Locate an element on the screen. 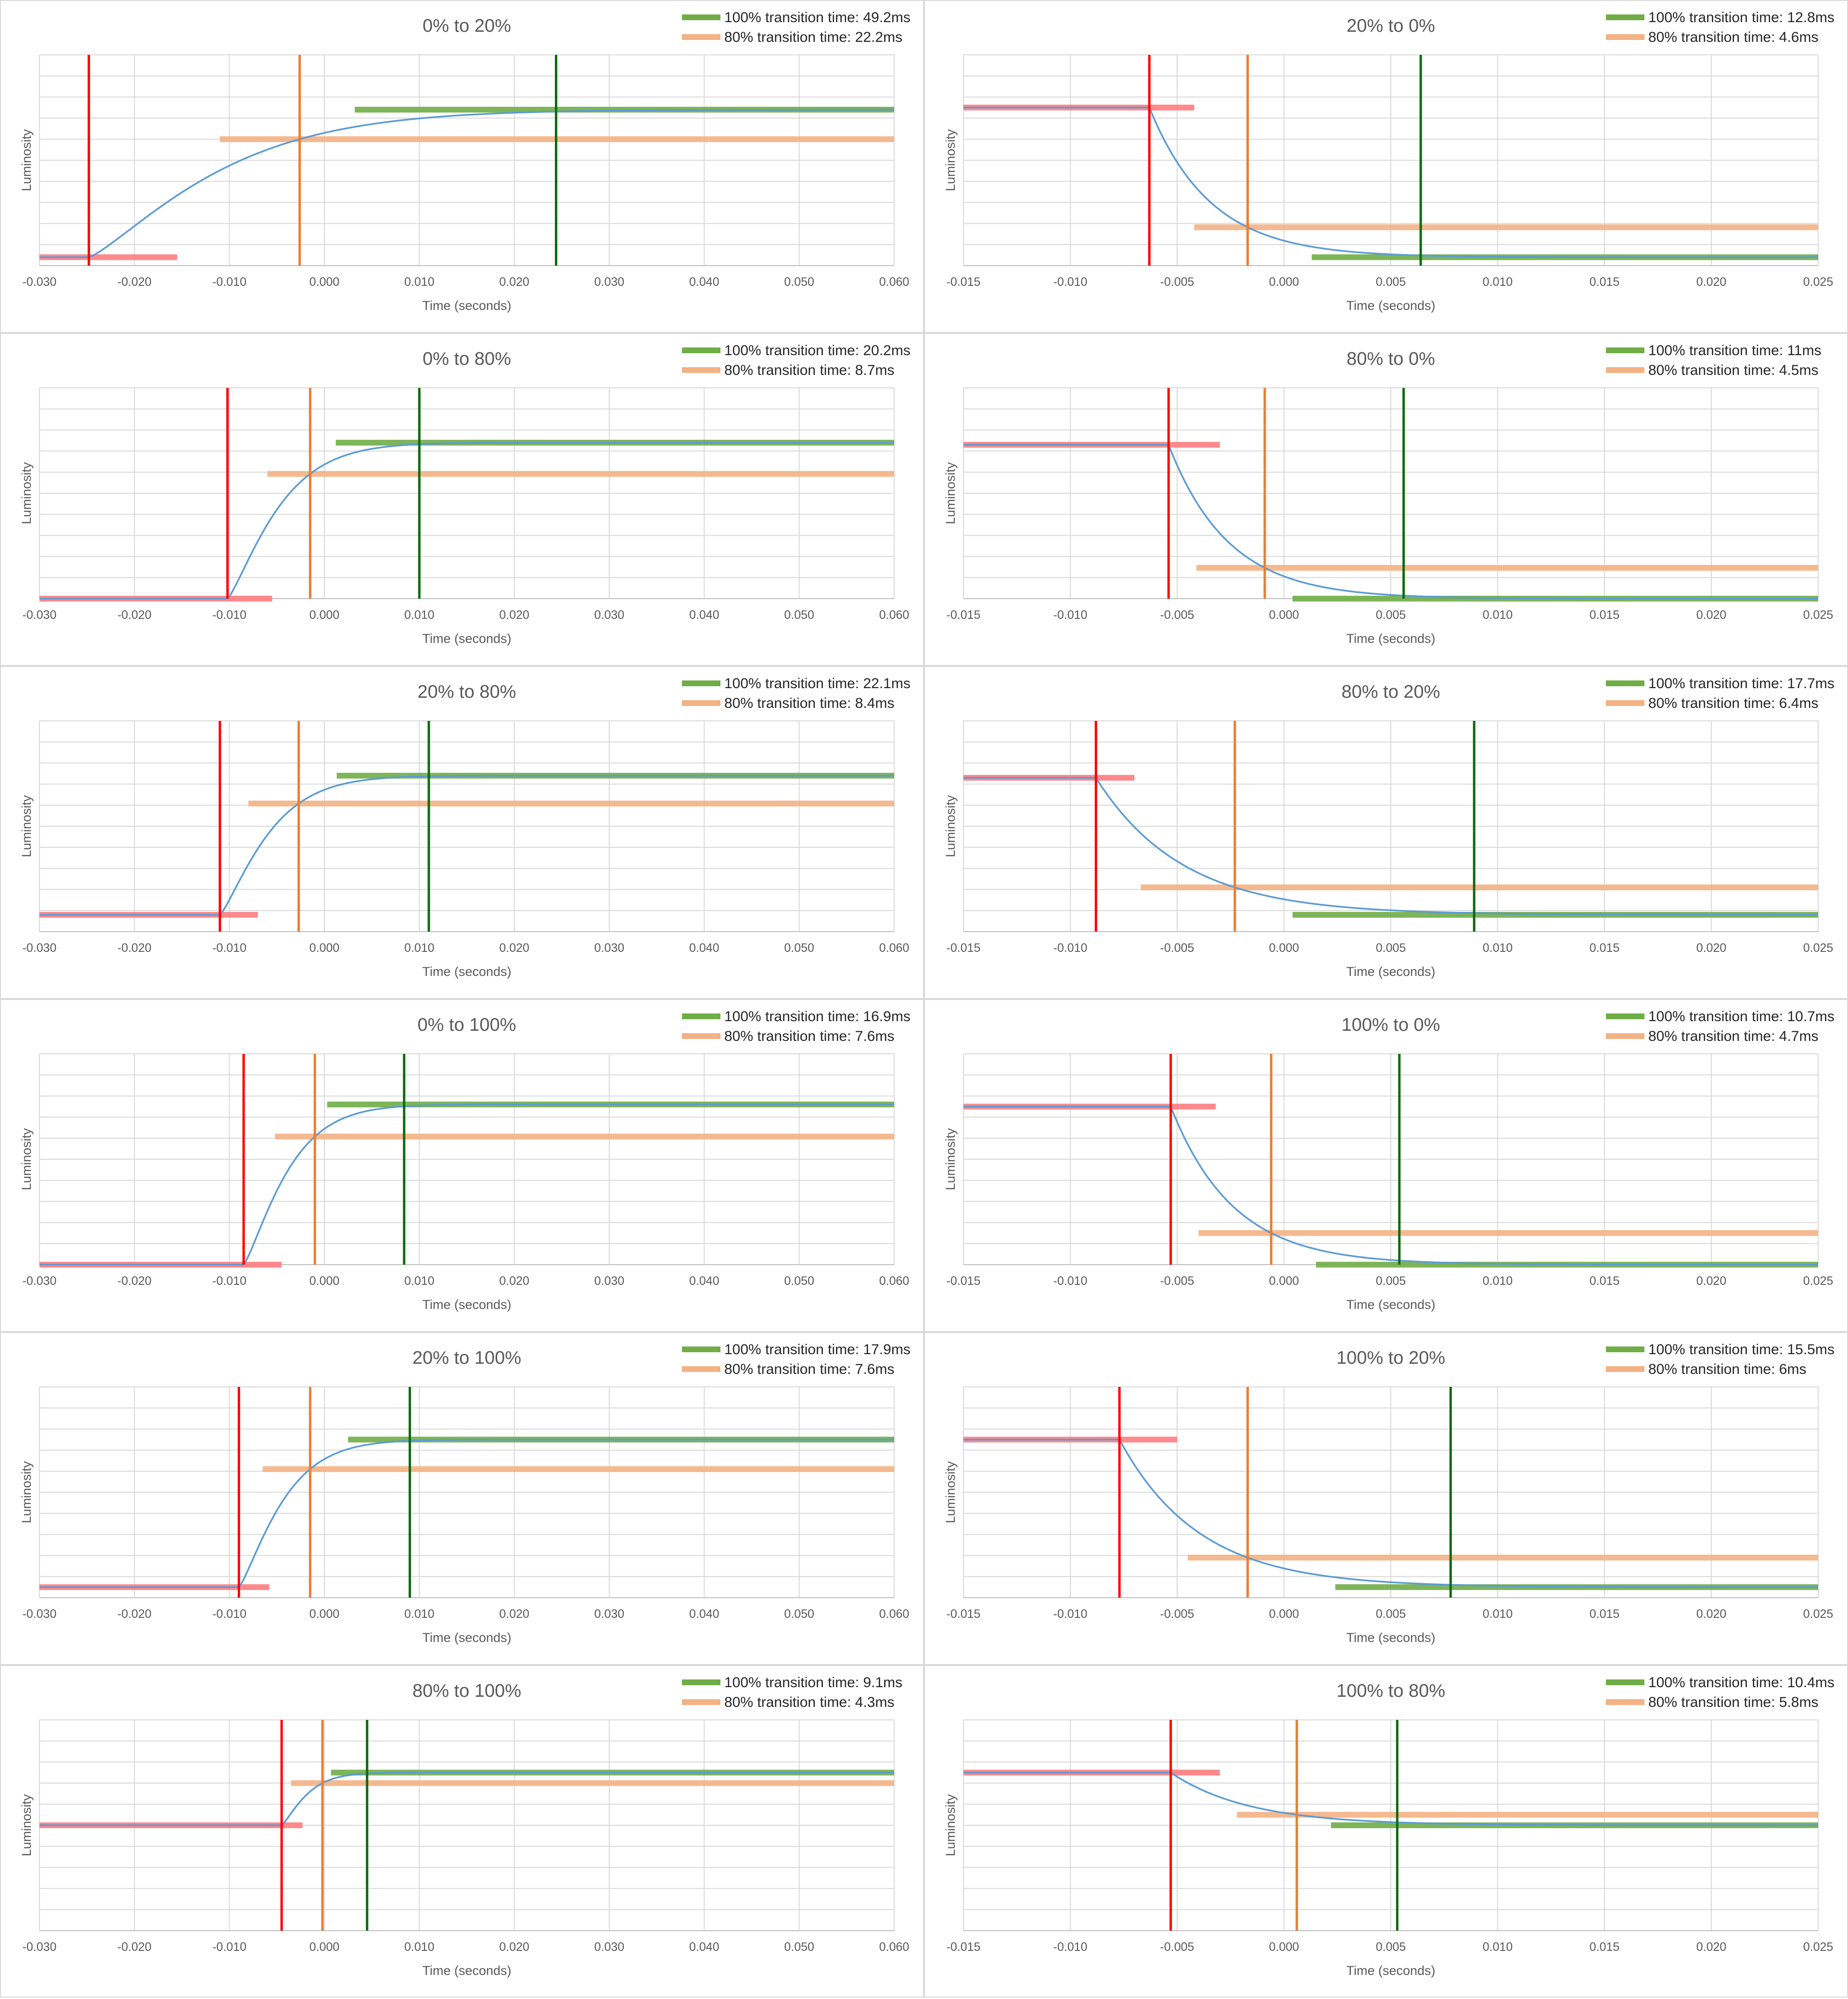 This screenshot has width=1848, height=1999. legend-label-100: 100% transition time: 11ms is located at coordinates (1735, 351).